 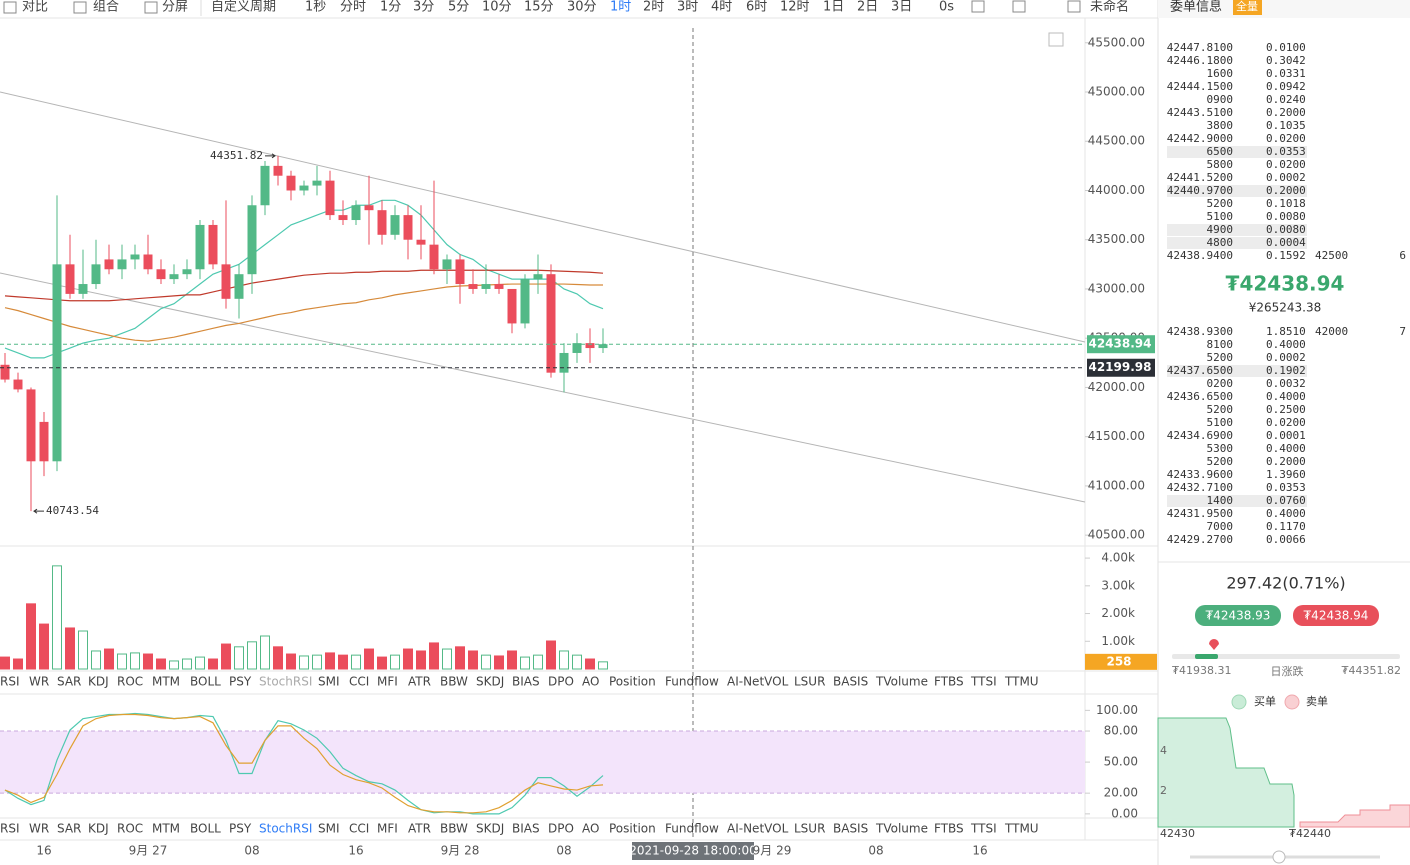 I want to click on toolbar-item: 分屏, so click(x=175, y=7).